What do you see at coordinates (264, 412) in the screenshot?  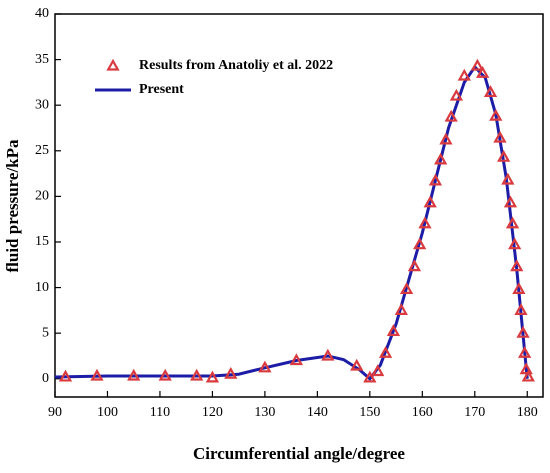 I see `x-tick-label: 130` at bounding box center [264, 412].